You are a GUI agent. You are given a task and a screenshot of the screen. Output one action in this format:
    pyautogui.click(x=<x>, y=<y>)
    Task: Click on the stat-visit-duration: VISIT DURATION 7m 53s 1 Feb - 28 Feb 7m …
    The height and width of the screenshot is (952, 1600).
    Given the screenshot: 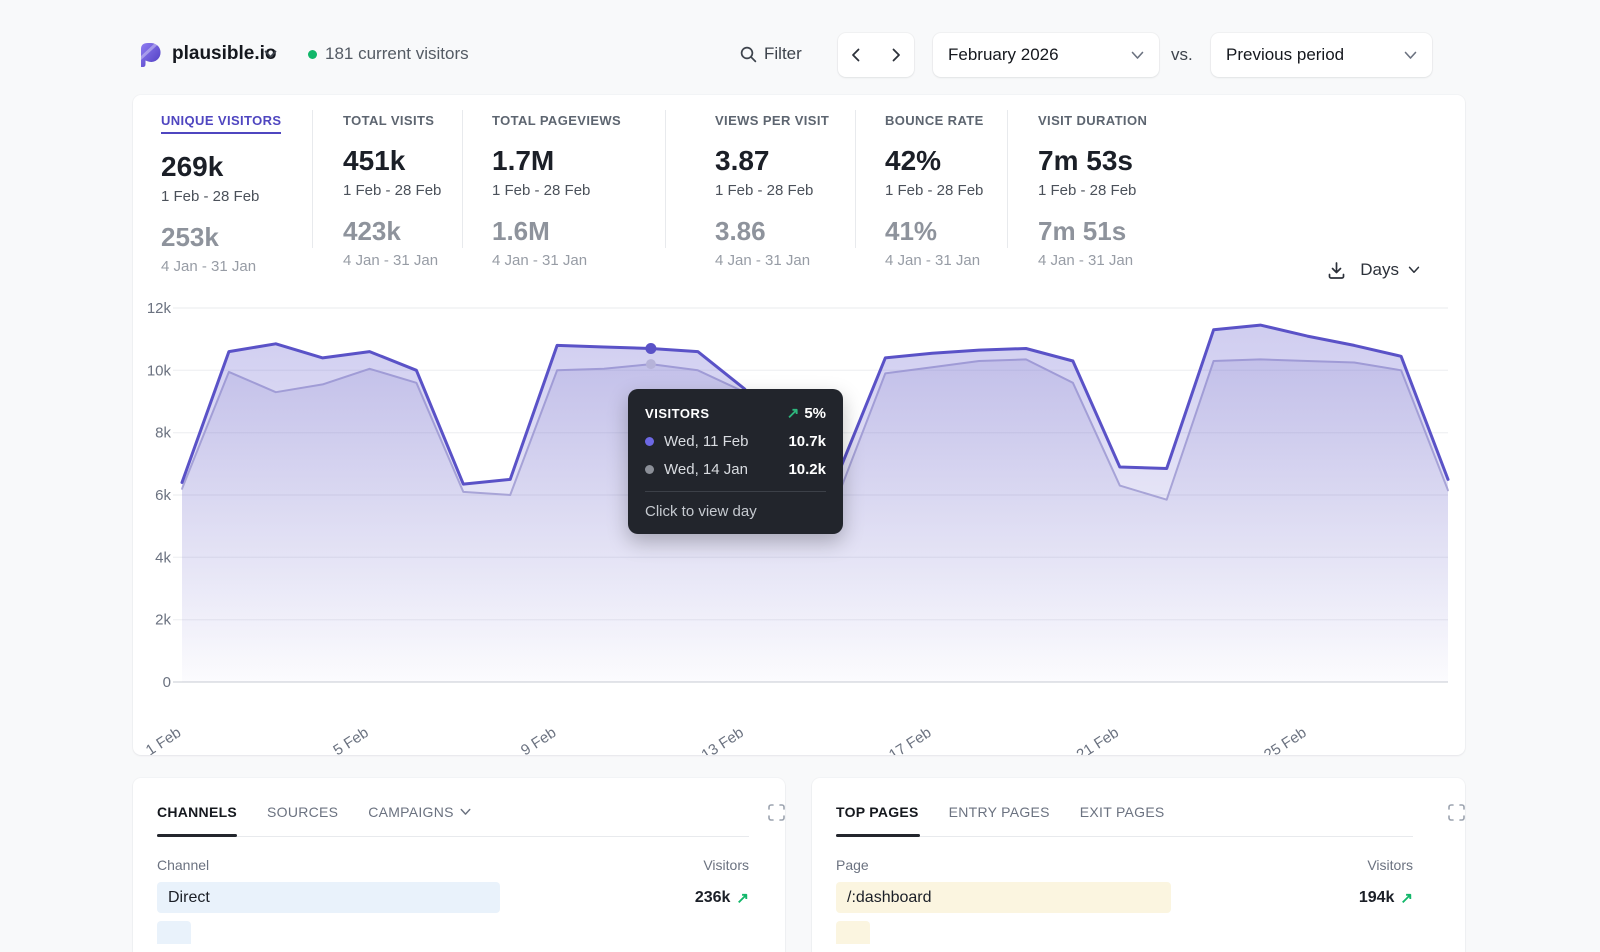 What is the action you would take?
    pyautogui.click(x=1092, y=191)
    